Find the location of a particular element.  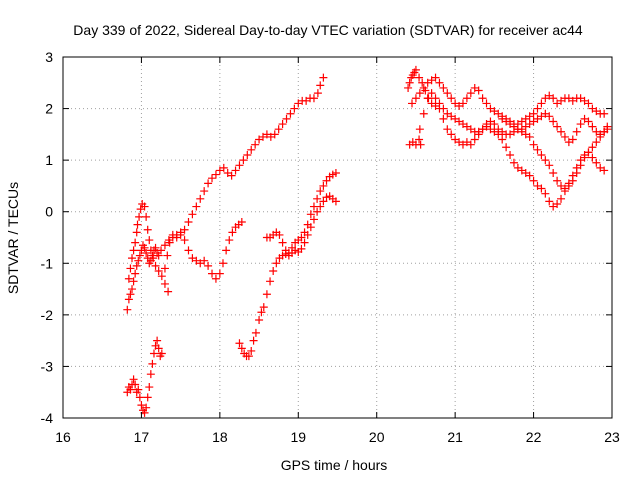

y-tick-label: 0 is located at coordinates (49, 212).